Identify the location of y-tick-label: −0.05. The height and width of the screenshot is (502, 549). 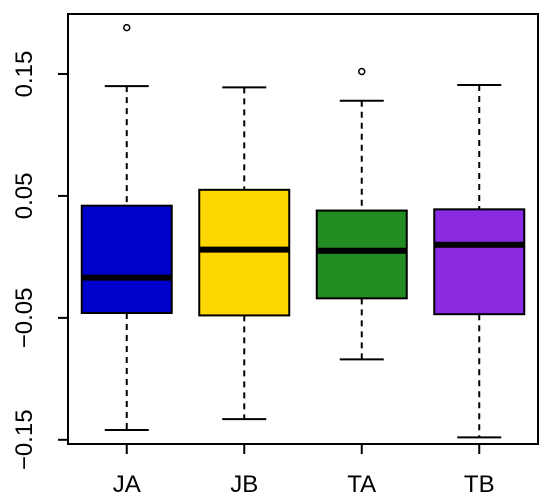
(24, 317).